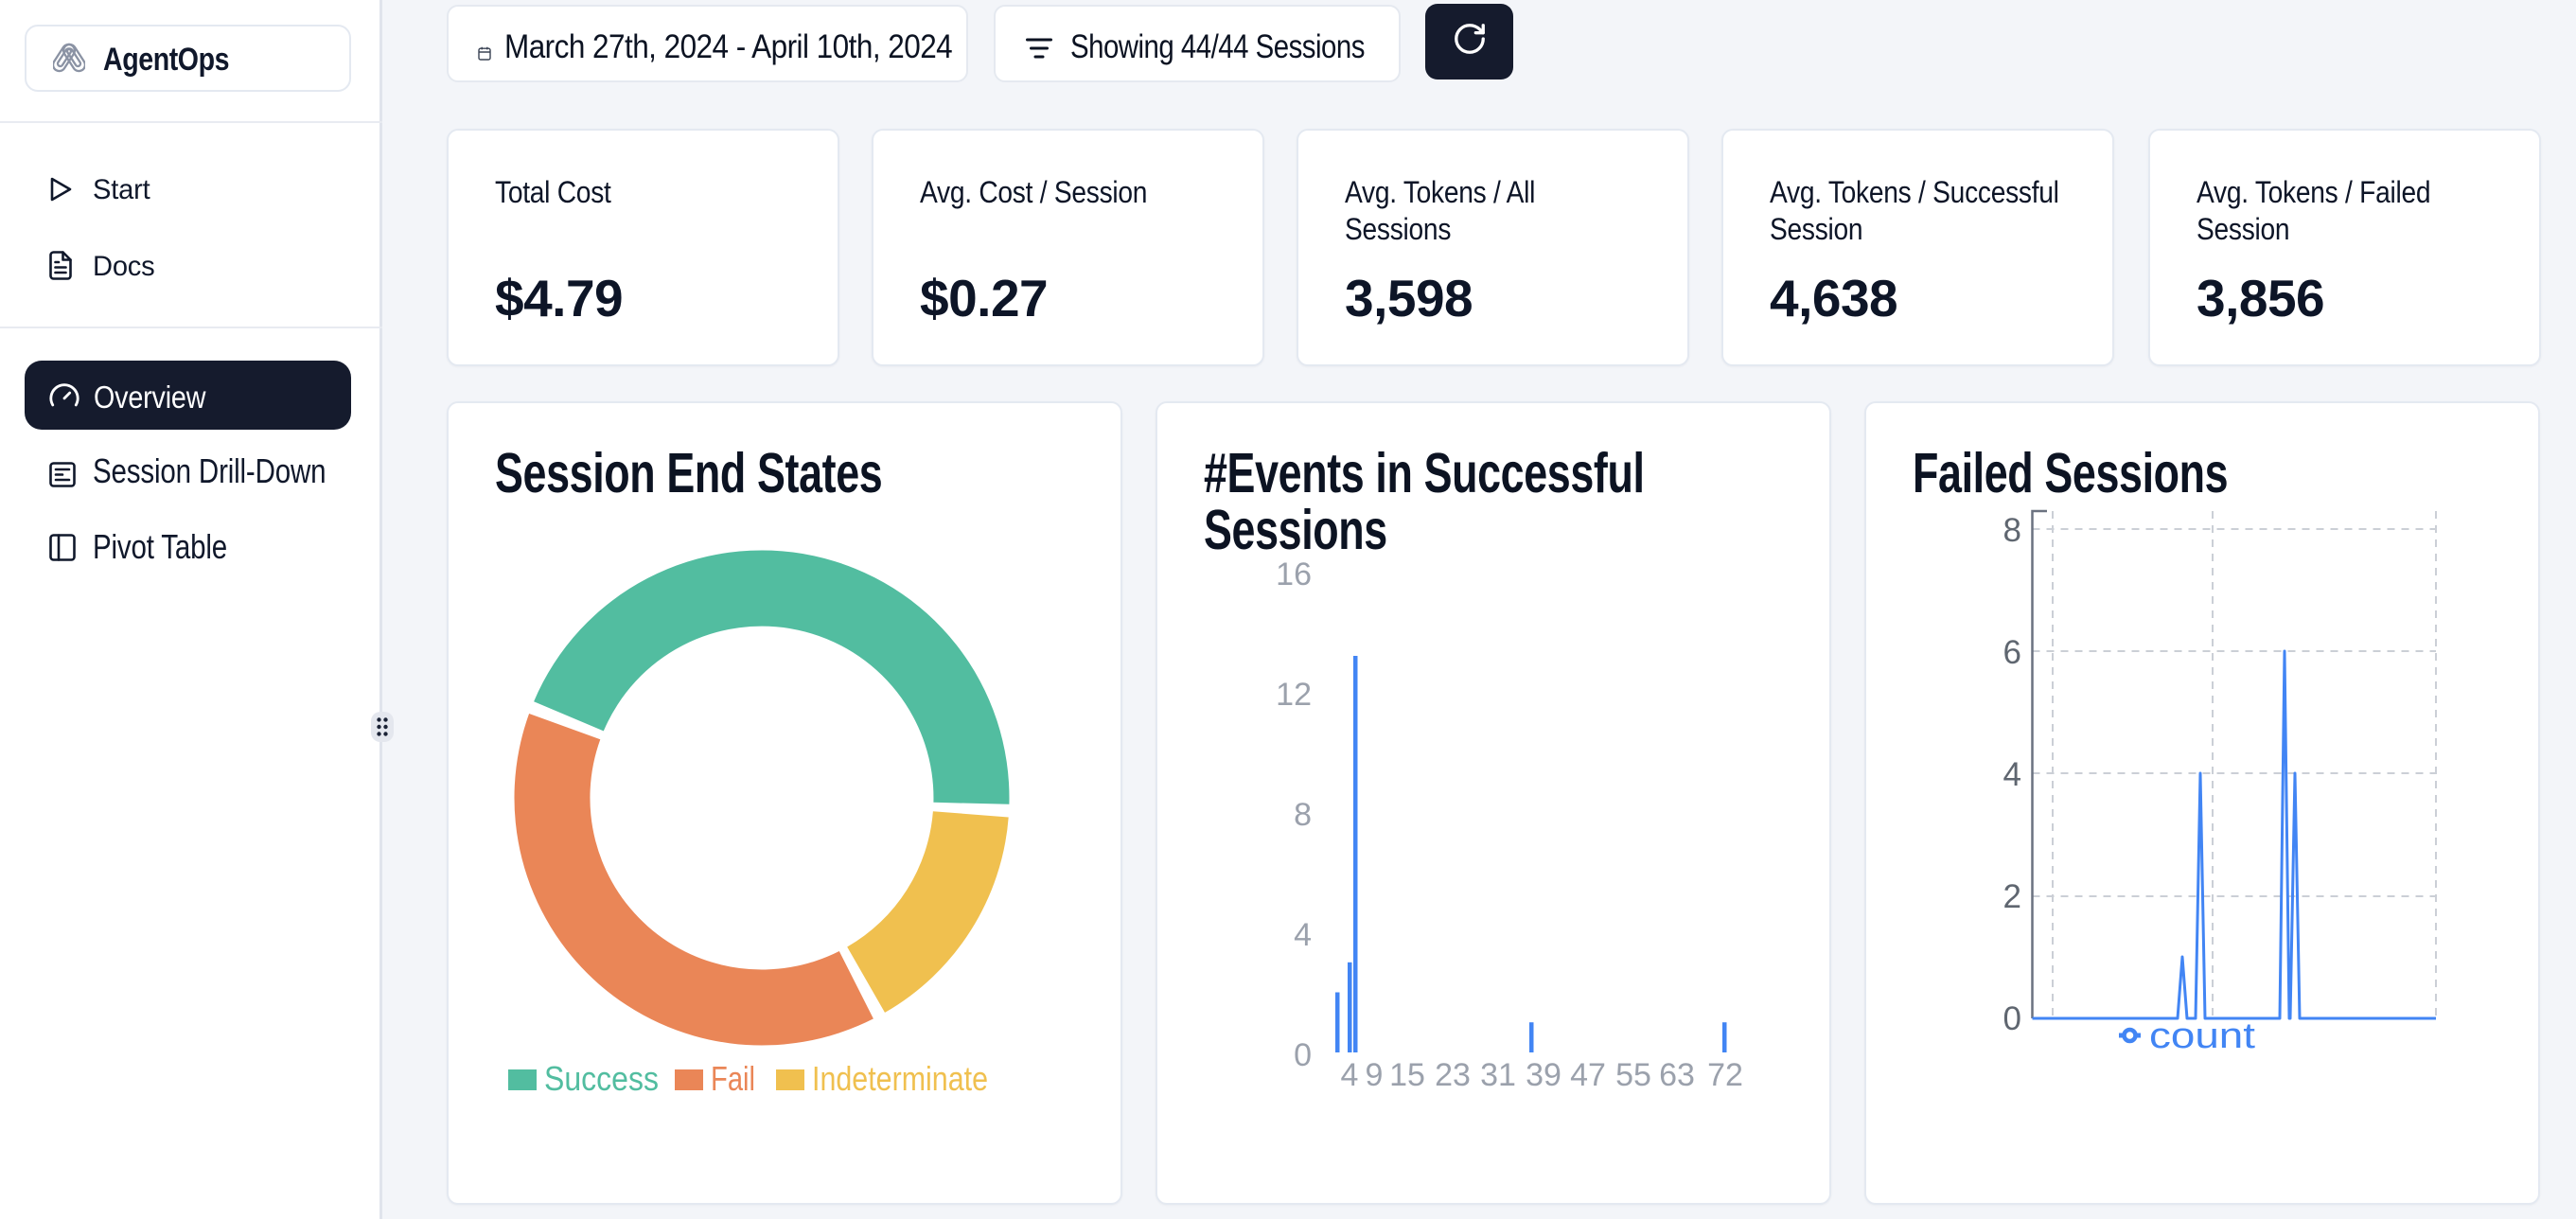 This screenshot has width=2576, height=1219. What do you see at coordinates (1543, 1075) in the screenshot?
I see `svg-text: 39` at bounding box center [1543, 1075].